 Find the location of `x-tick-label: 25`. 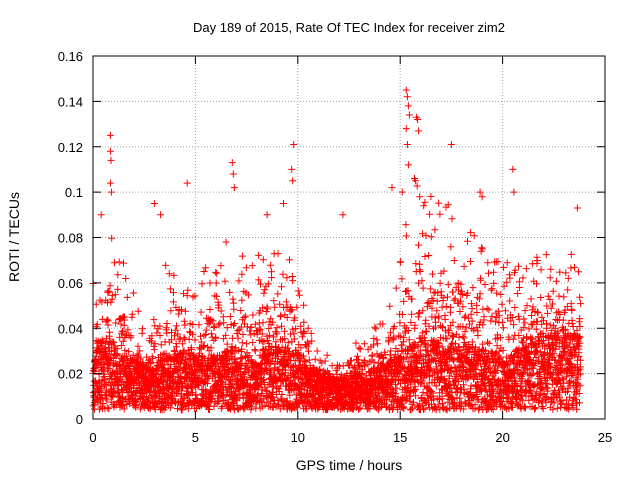

x-tick-label: 25 is located at coordinates (605, 437).